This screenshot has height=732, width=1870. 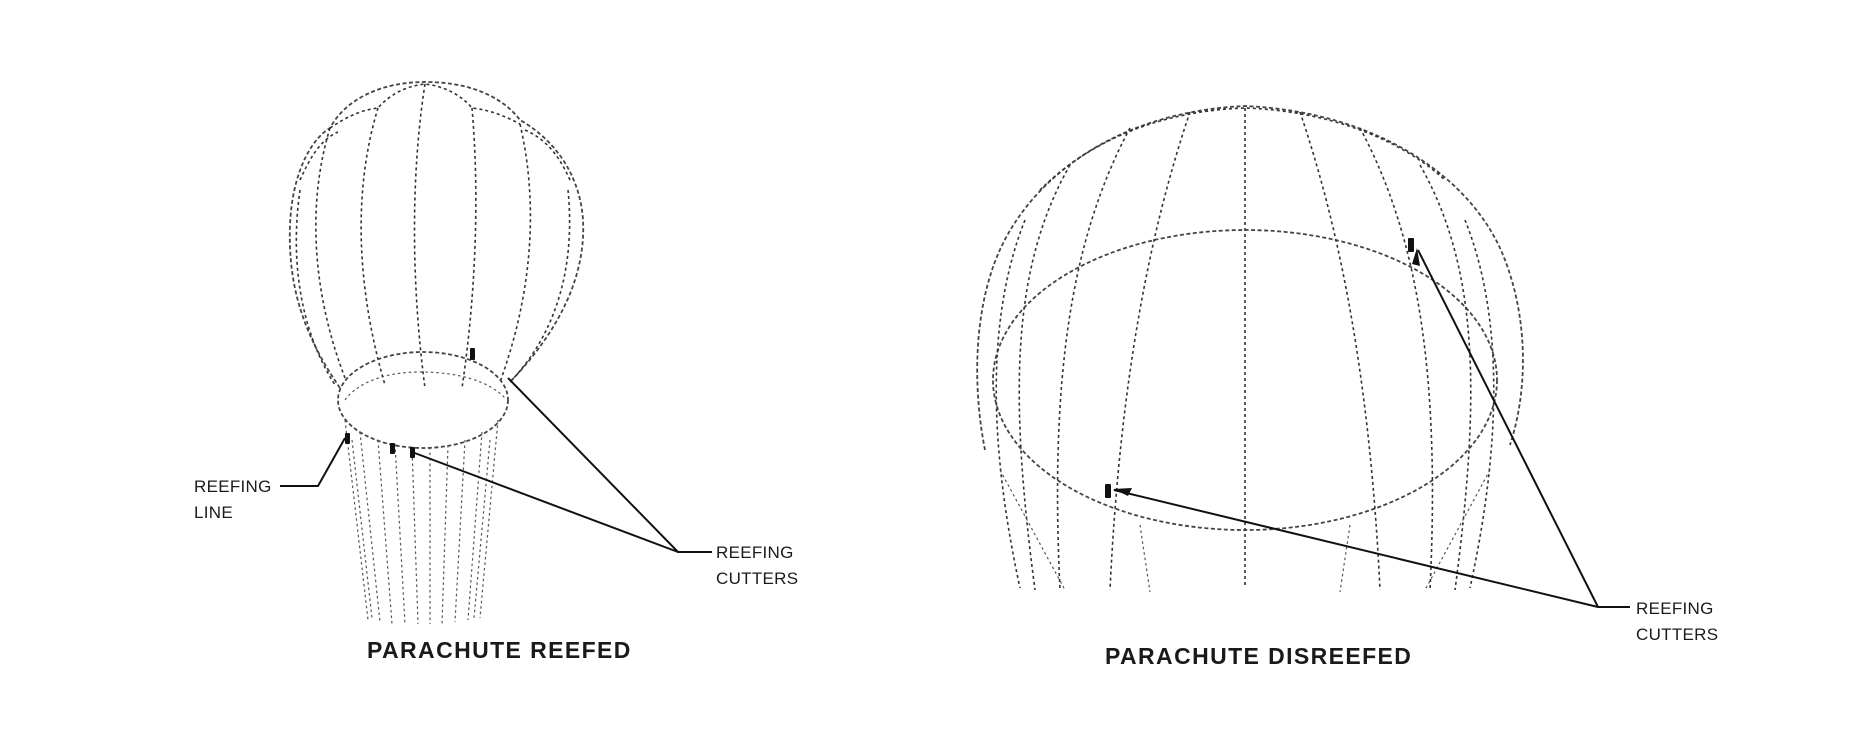 What do you see at coordinates (213, 512) in the screenshot?
I see `reefing-line-label: LINE` at bounding box center [213, 512].